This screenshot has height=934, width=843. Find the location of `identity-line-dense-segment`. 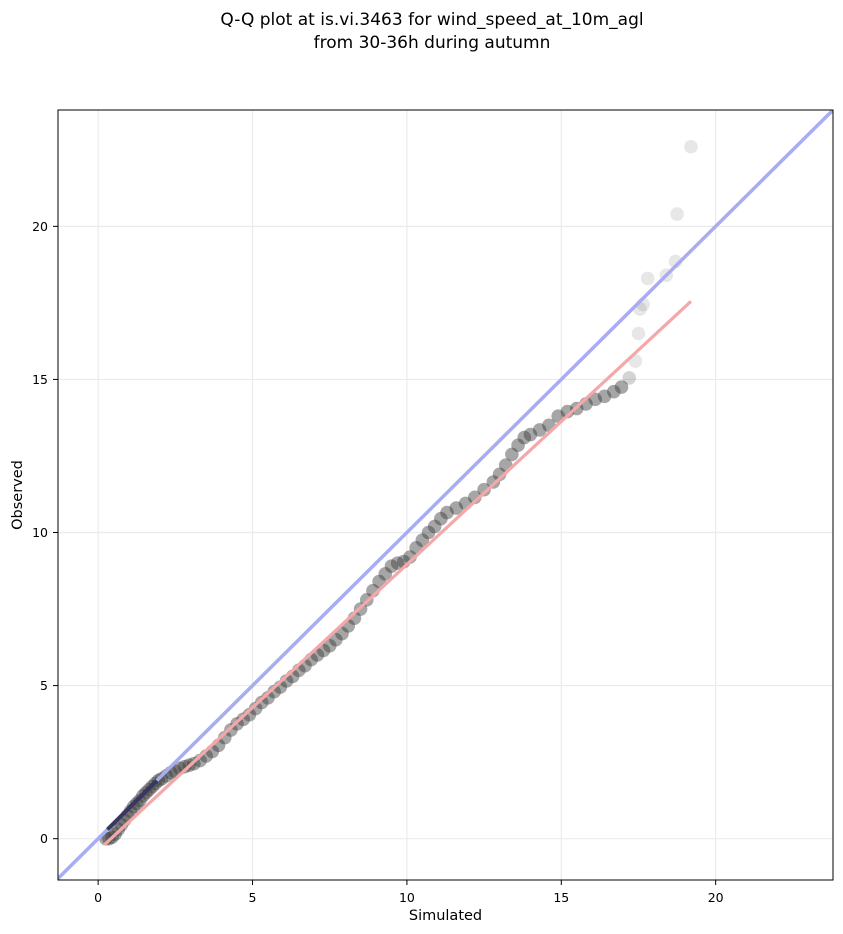

identity-line-dense-segment is located at coordinates (132, 805).